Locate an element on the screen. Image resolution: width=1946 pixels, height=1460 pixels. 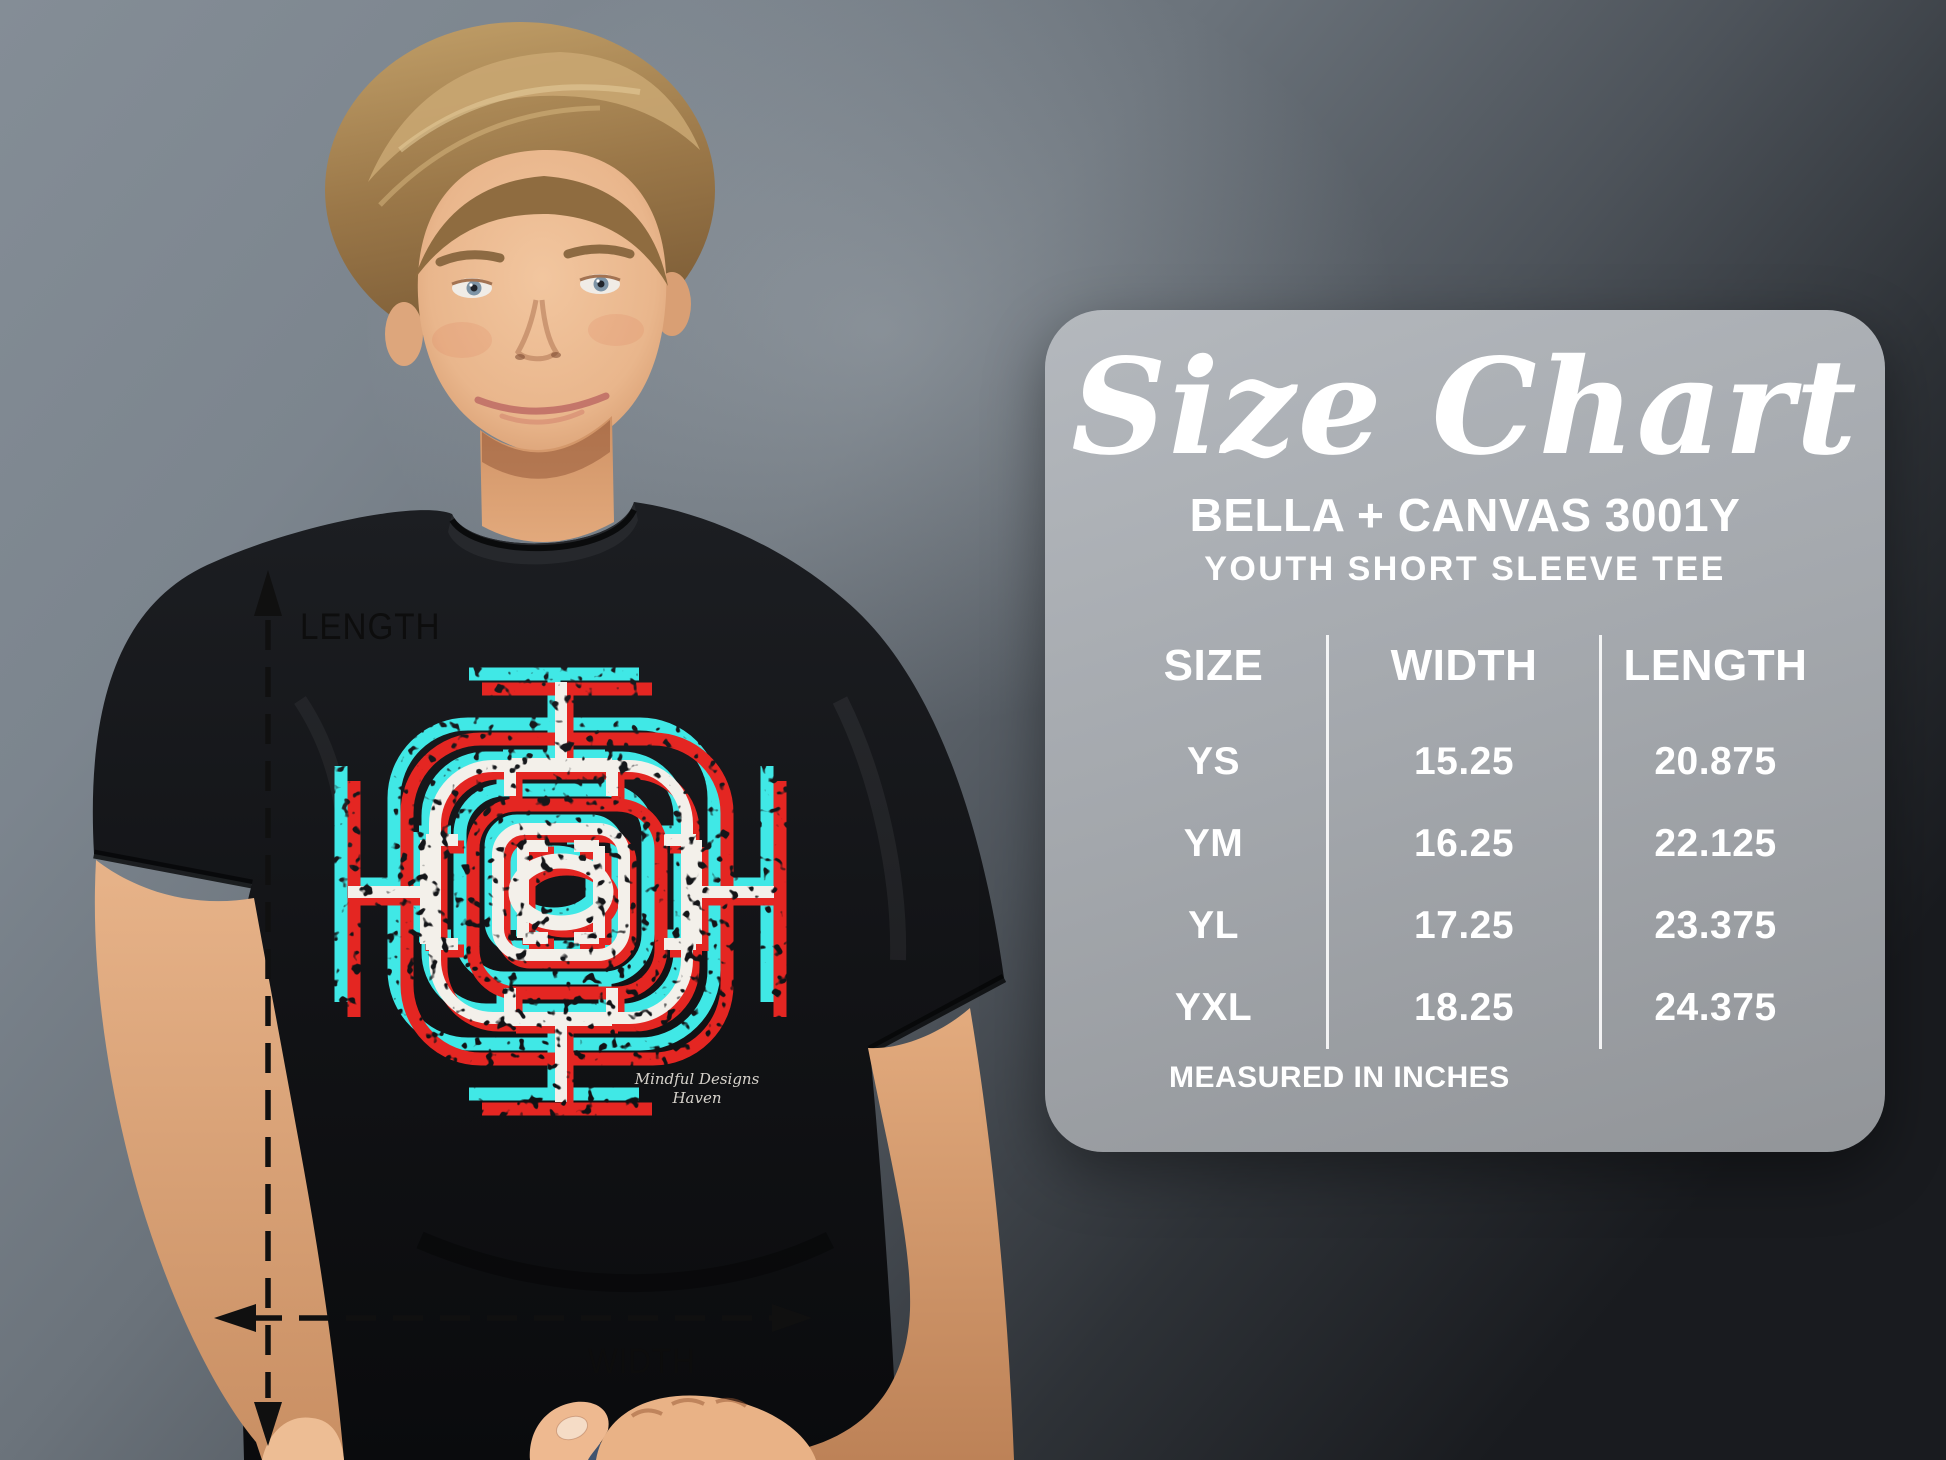
table-row: YXL 18.25 24.375 is located at coordinates (1465, 1007).